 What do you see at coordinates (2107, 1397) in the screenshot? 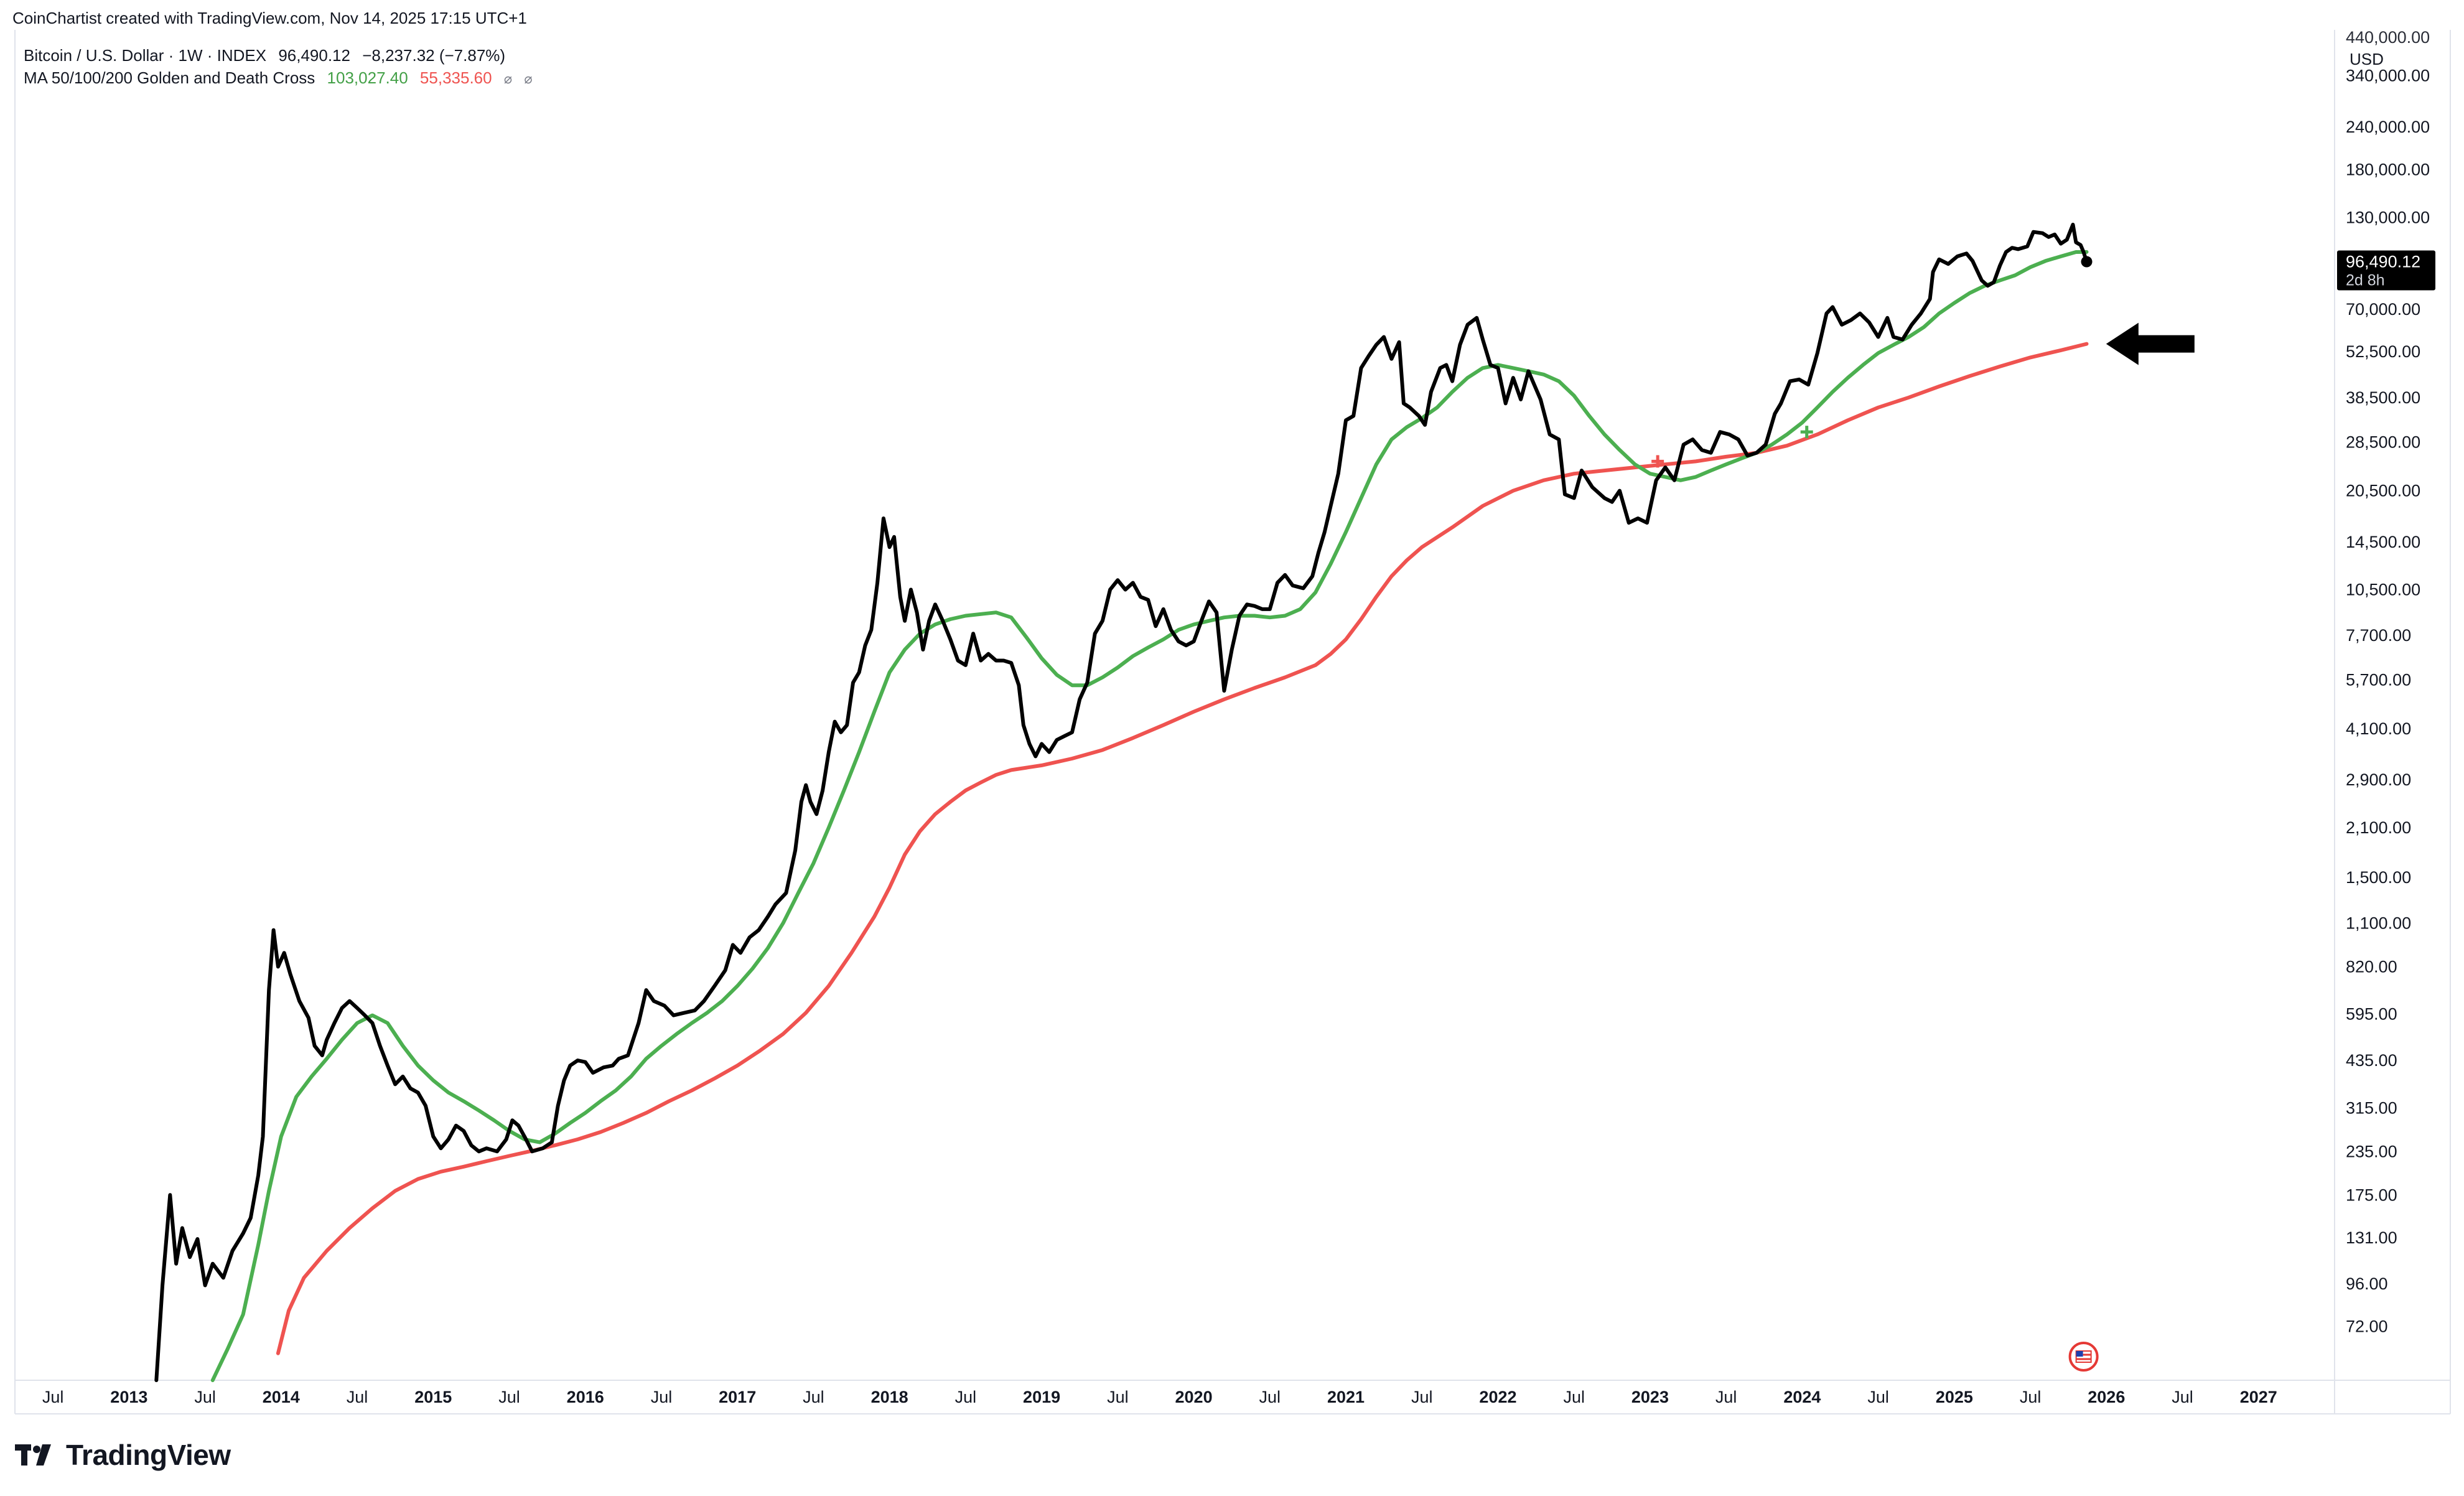
I see `time-tick-year: 2026` at bounding box center [2107, 1397].